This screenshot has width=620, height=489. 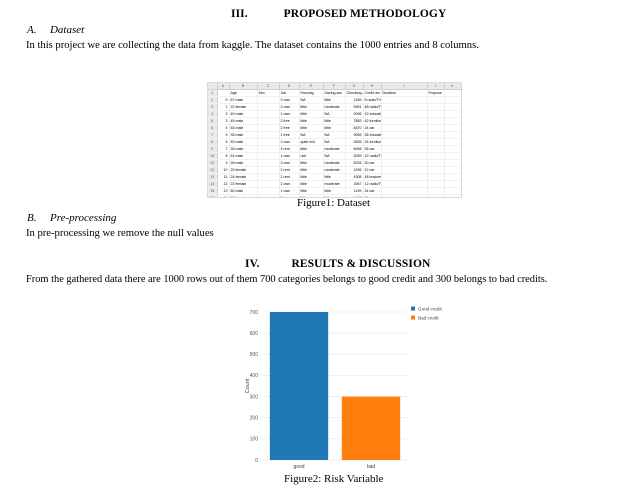 I want to click on subsection-a-title: Dataset, so click(x=67, y=30).